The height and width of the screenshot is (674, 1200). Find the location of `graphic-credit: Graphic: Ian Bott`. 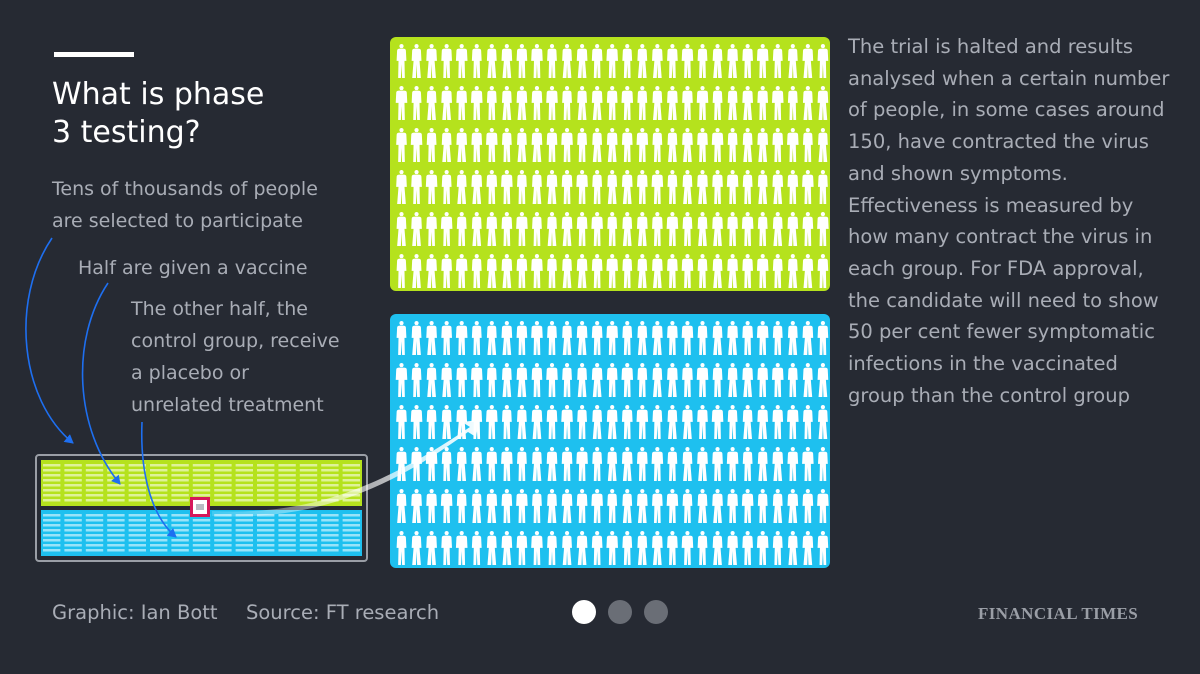

graphic-credit: Graphic: Ian Bott is located at coordinates (135, 612).